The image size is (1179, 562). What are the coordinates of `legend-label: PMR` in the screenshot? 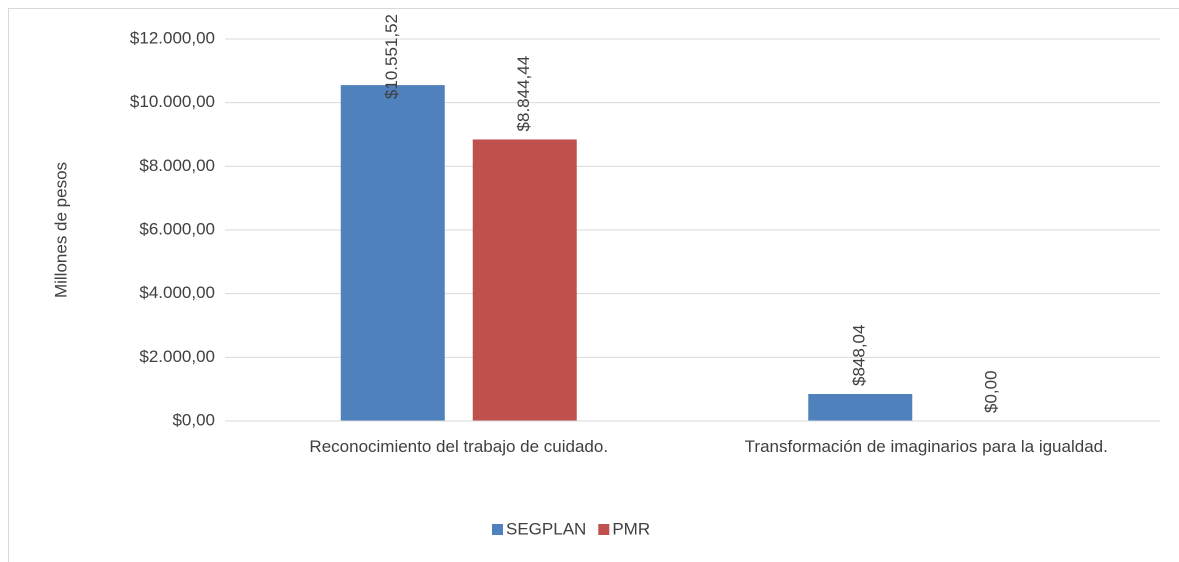 It's located at (631, 528).